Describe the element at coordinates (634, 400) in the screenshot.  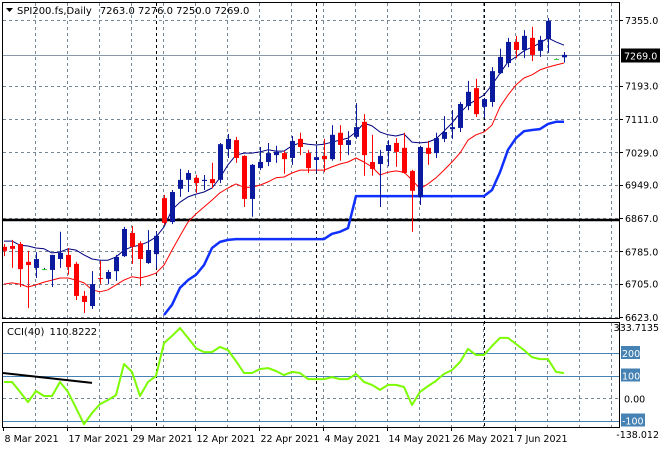
I see `cci-axis-zero: 0.00` at that location.